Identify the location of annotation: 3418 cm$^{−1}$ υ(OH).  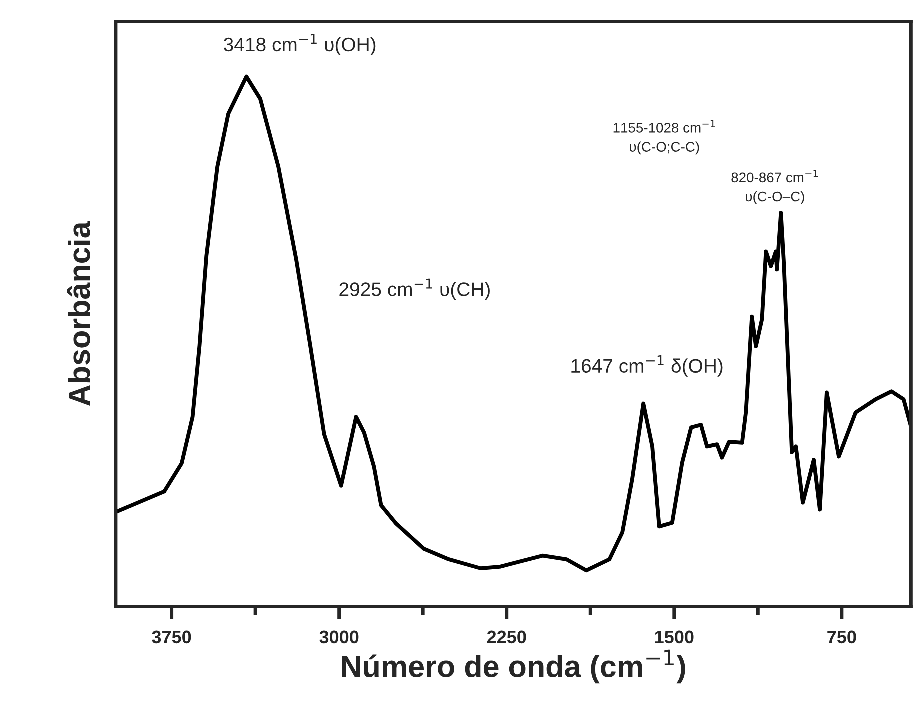
(300, 45).